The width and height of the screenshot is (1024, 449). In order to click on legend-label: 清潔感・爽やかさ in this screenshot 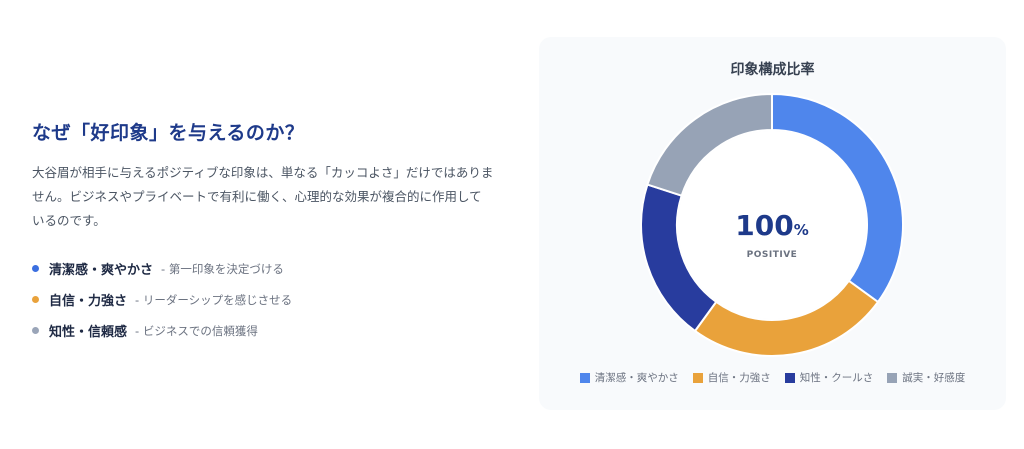, I will do `click(636, 378)`.